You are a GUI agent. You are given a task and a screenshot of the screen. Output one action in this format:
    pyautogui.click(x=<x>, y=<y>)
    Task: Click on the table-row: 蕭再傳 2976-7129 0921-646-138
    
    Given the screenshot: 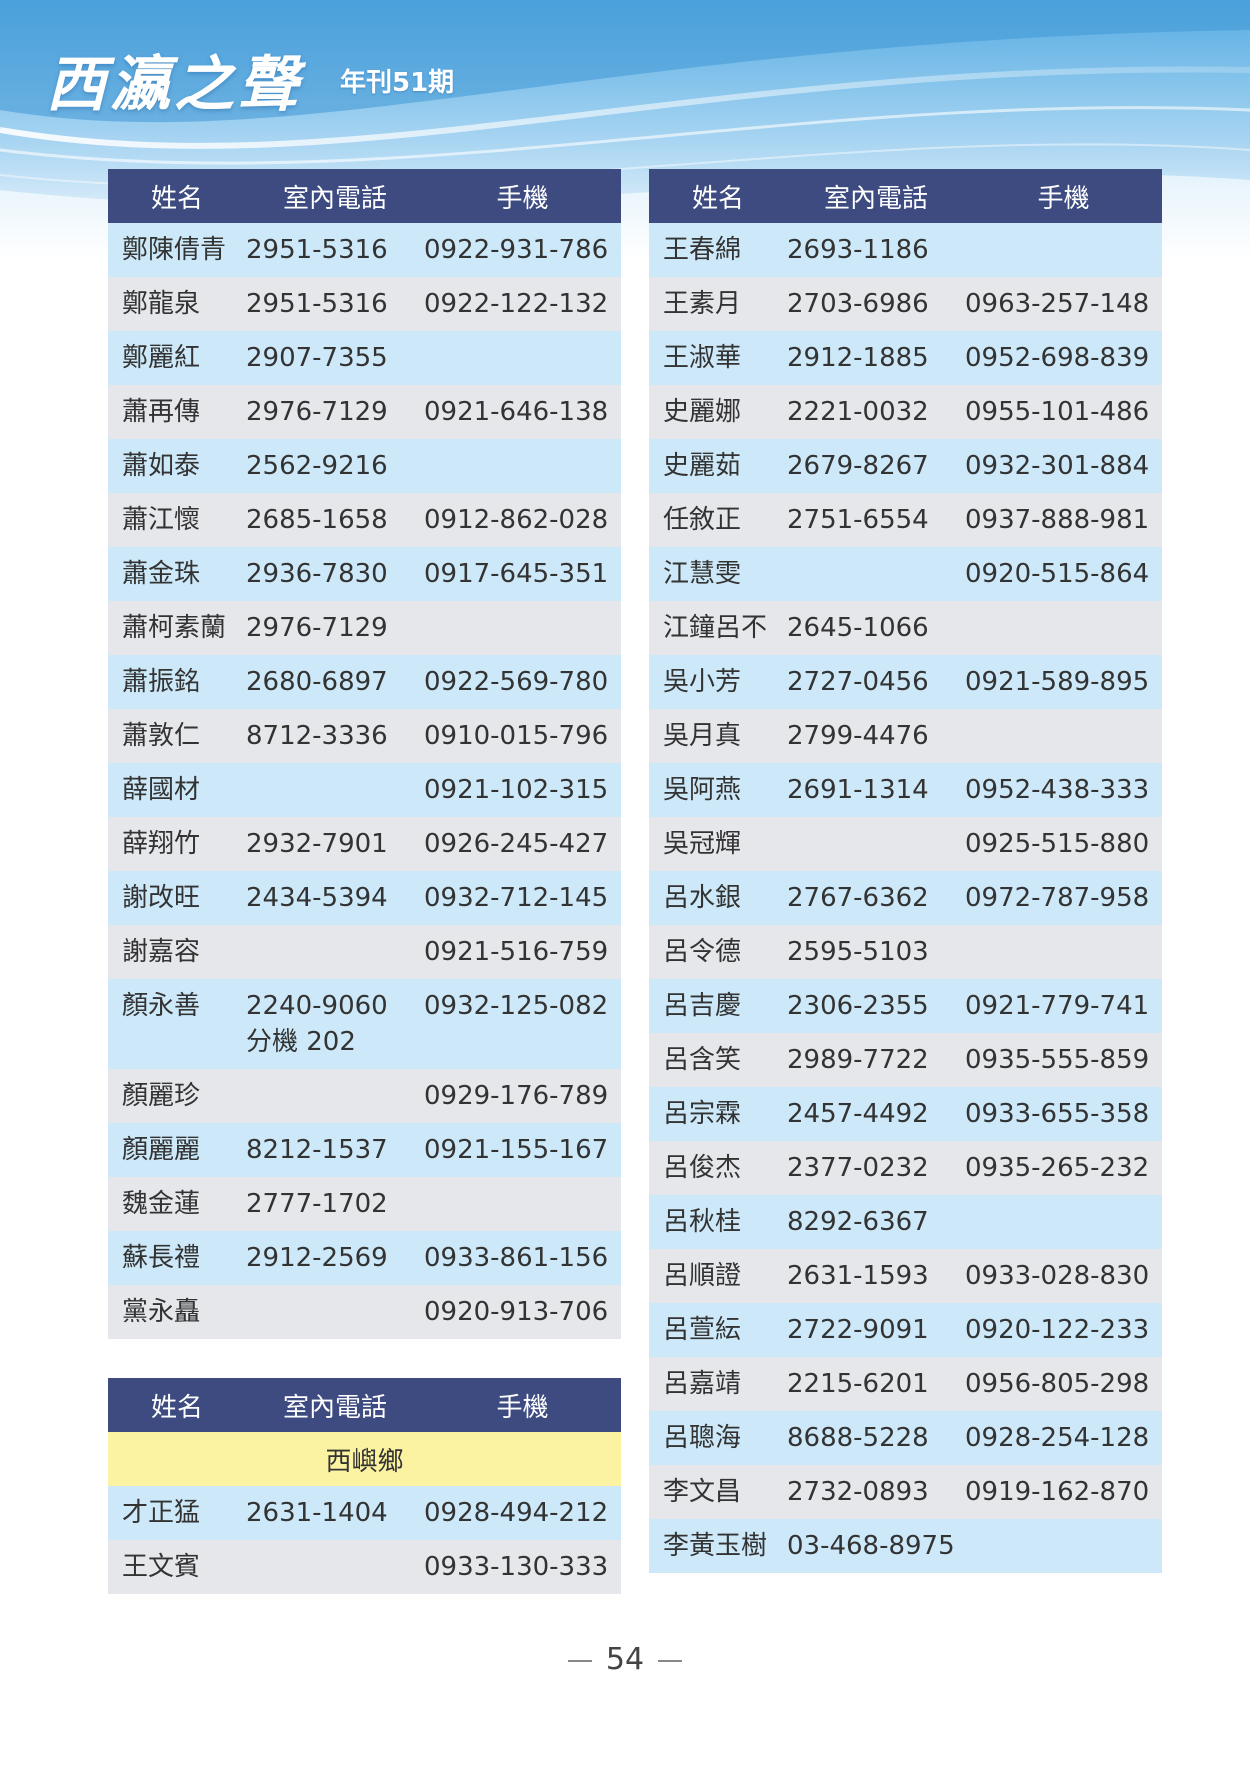 What is the action you would take?
    pyautogui.click(x=364, y=412)
    